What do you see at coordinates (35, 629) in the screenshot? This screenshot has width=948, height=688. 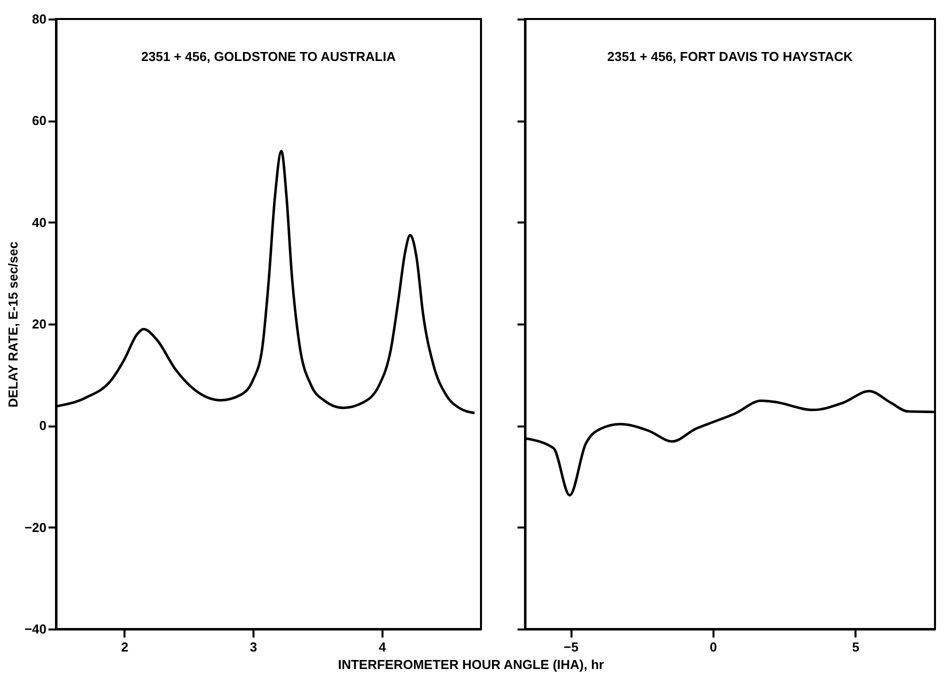 I see `y-tick-label: −40` at bounding box center [35, 629].